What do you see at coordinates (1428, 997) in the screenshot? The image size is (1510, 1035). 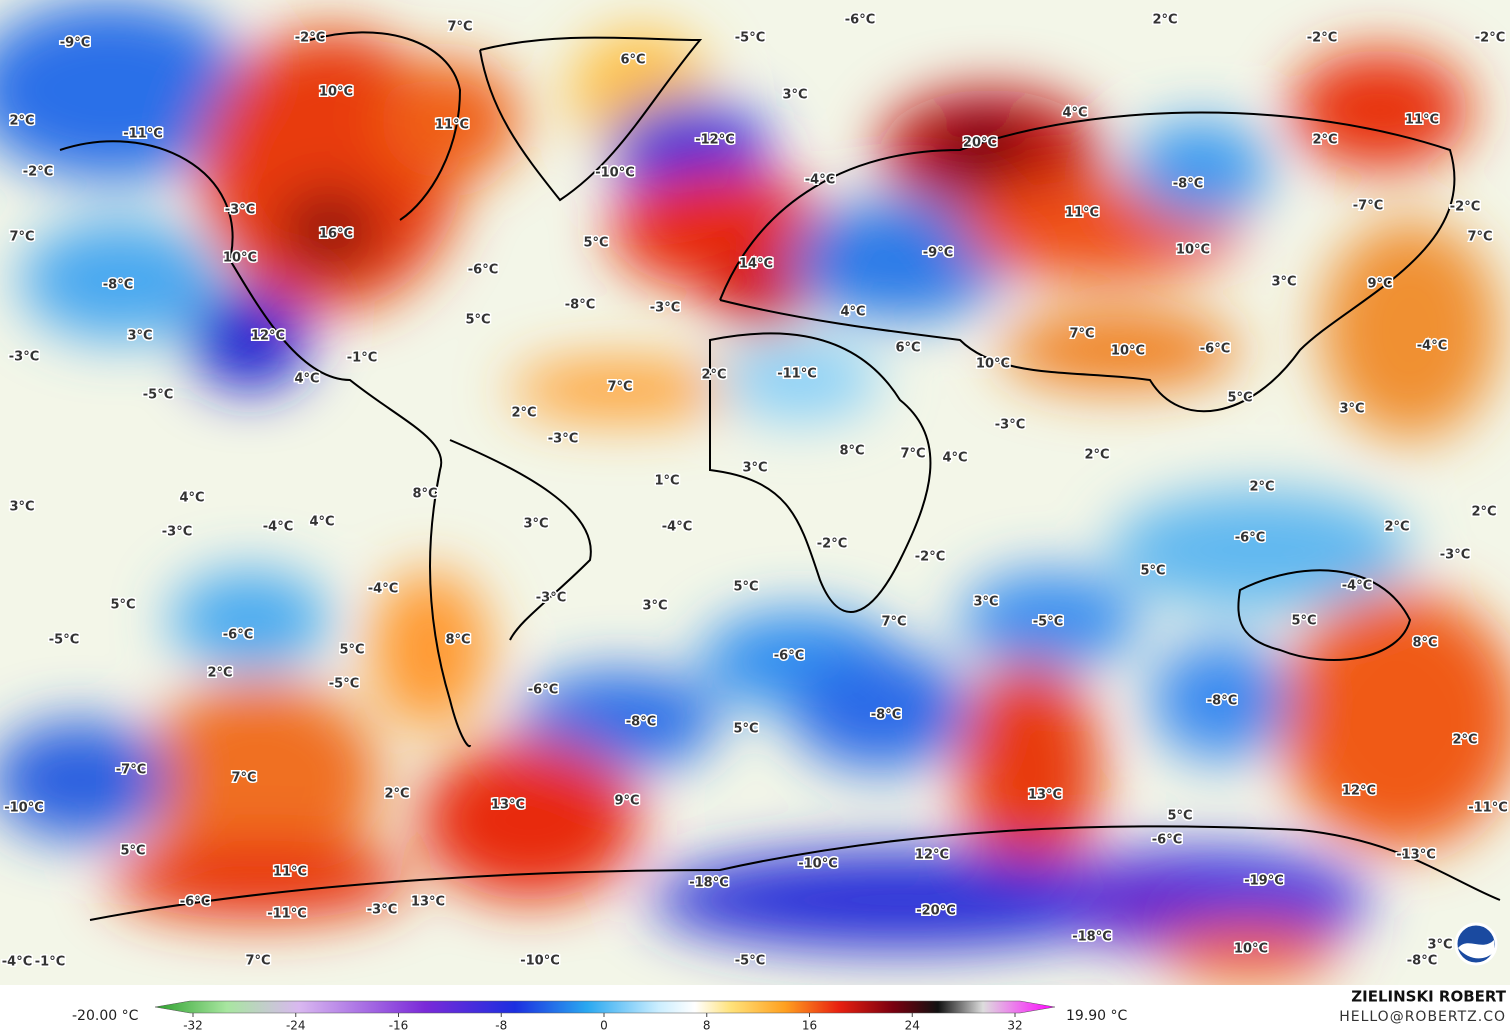 I see `credit-name: ZIELINSKI ROBERT` at bounding box center [1428, 997].